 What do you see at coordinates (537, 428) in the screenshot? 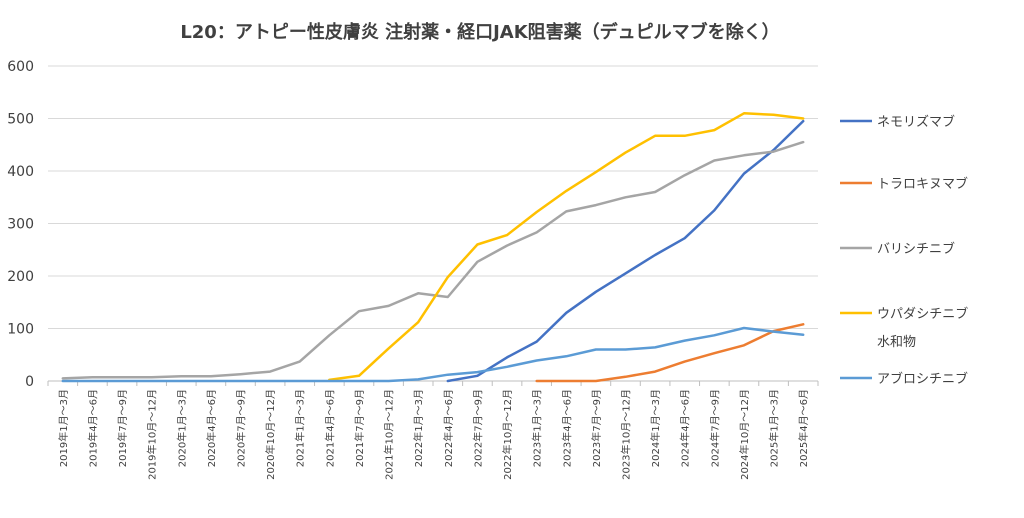
I see `x-tick-label: 2023年1月～3月` at bounding box center [537, 428].